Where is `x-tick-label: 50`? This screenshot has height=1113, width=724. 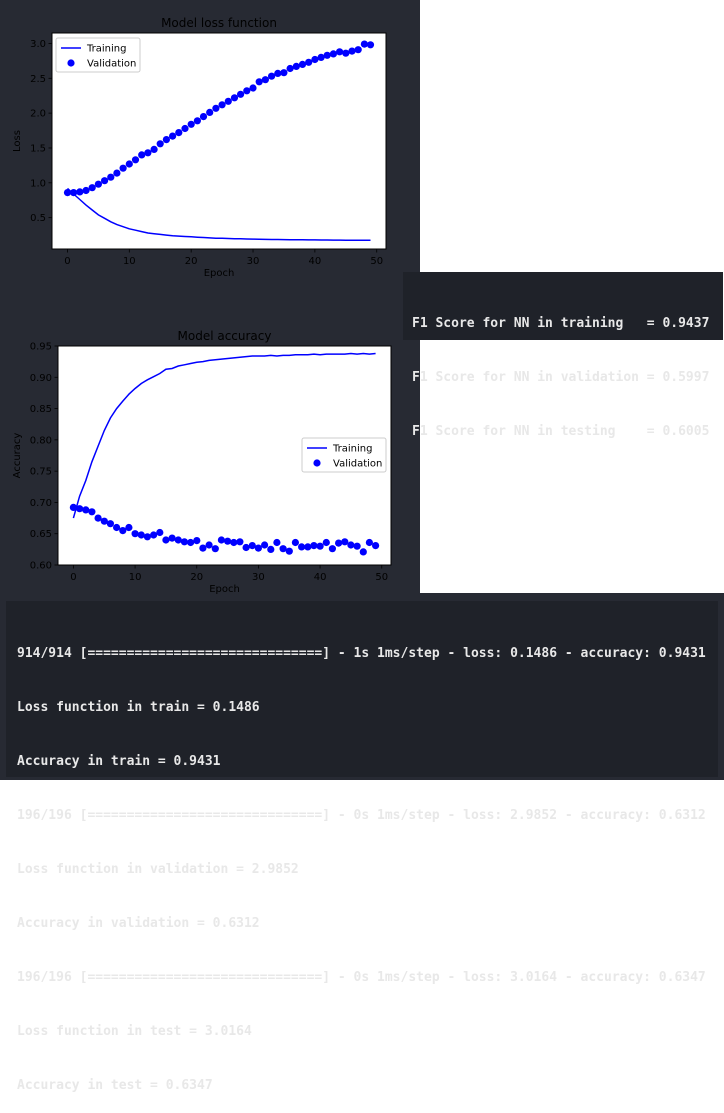
x-tick-label: 50 is located at coordinates (381, 577).